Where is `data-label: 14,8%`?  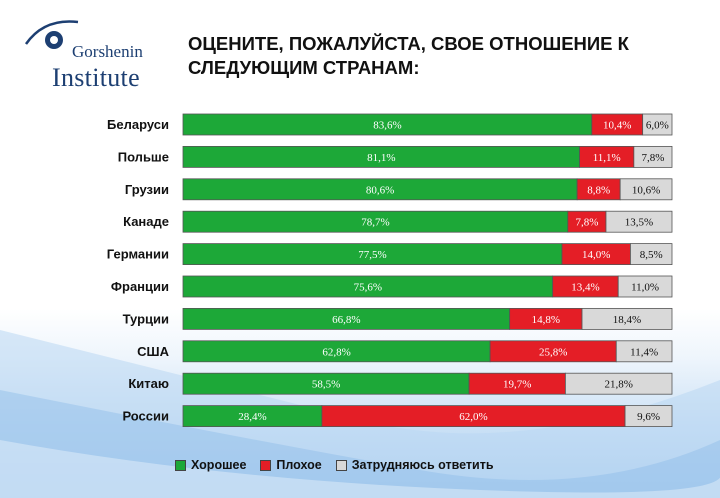 data-label: 14,8% is located at coordinates (546, 320).